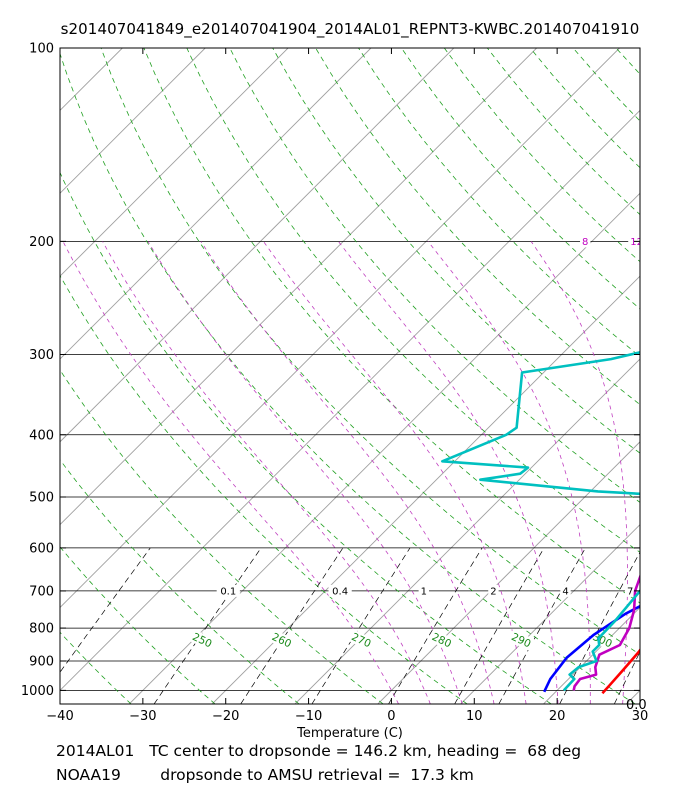  Describe the element at coordinates (565, 591) in the screenshot. I see `mixing-ratio-label: 4` at that location.